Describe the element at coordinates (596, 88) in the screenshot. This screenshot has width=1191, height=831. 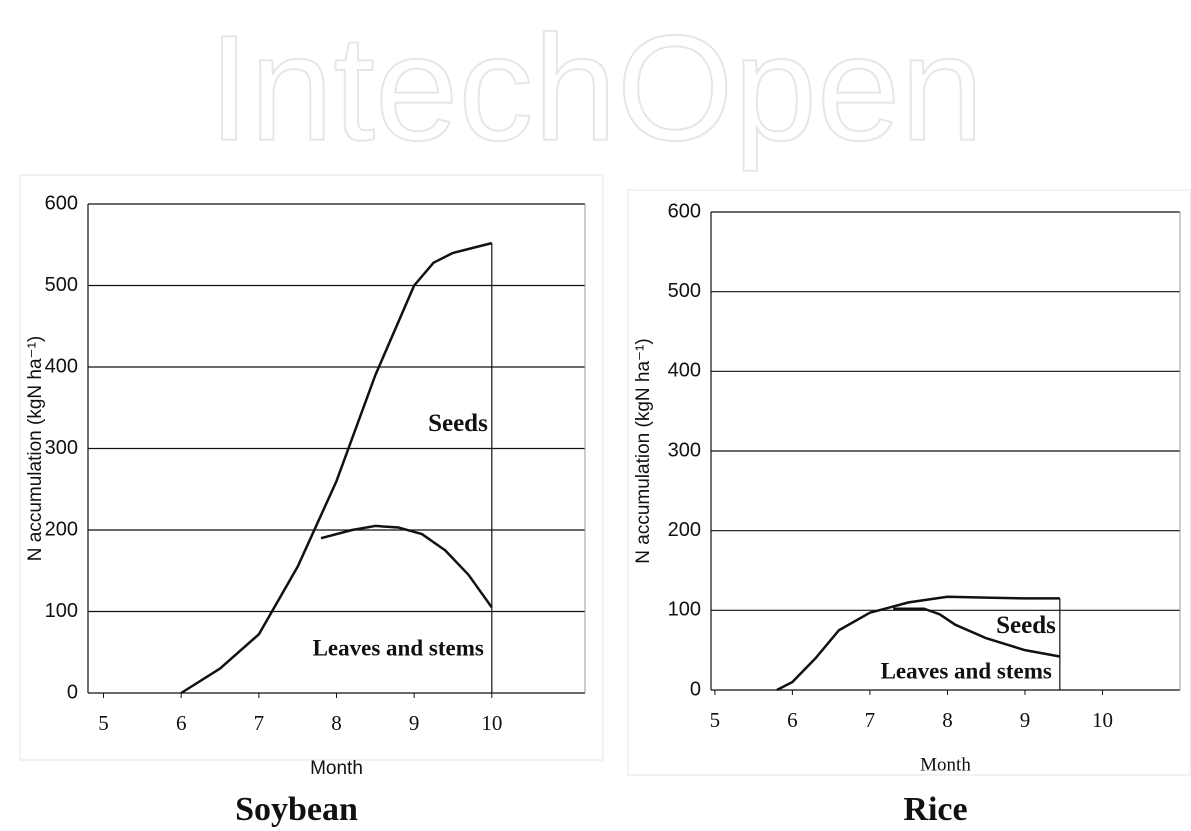
I see `watermark: IntechOpen` at that location.